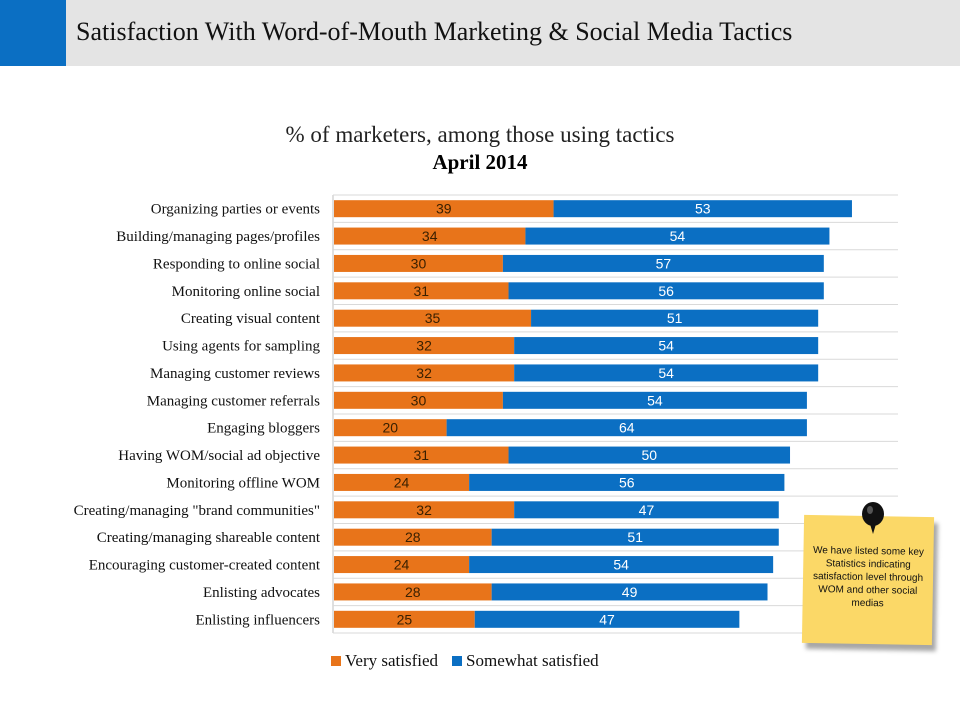 The image size is (960, 720). I want to click on value-label-very-satisfied: 35, so click(433, 318).